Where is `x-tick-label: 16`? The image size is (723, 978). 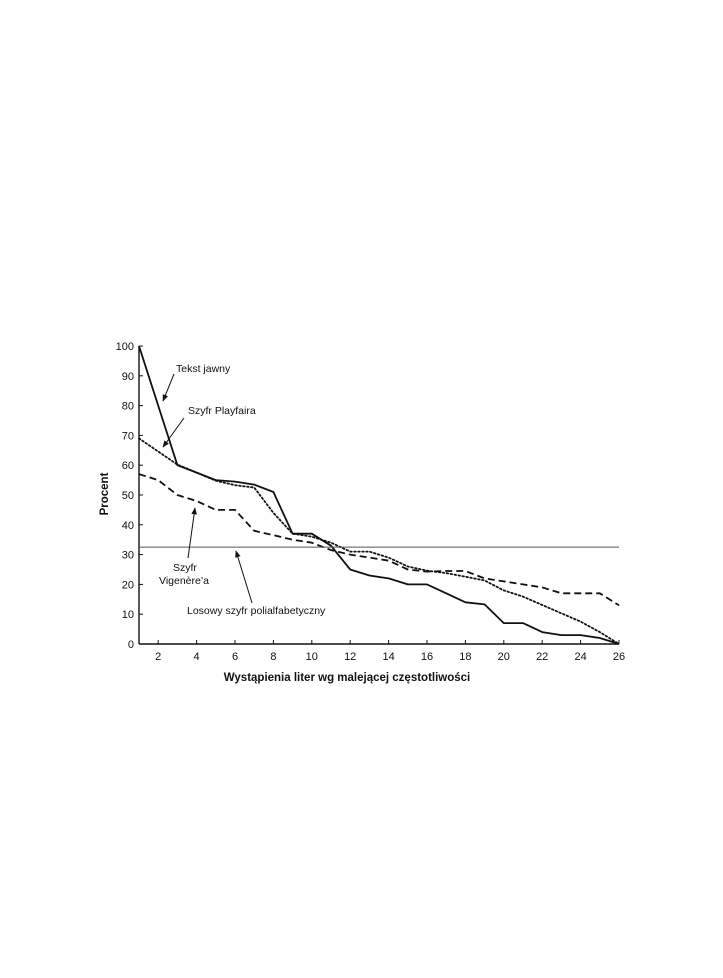
x-tick-label: 16 is located at coordinates (427, 657).